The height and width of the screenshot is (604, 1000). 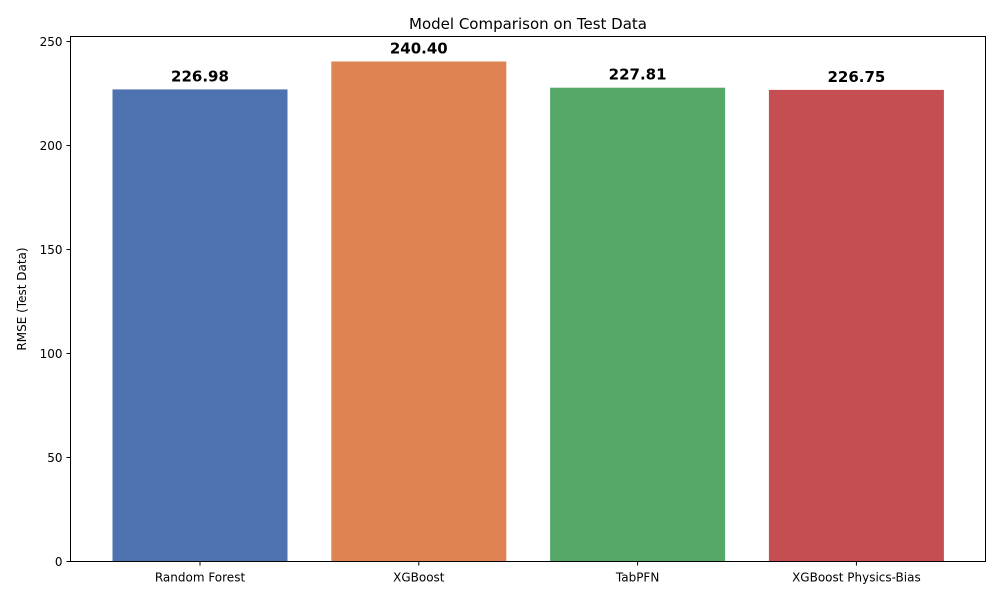 I want to click on data-labels-layer: 226.98 240.40 227.81 226.75, so click(x=528, y=63).